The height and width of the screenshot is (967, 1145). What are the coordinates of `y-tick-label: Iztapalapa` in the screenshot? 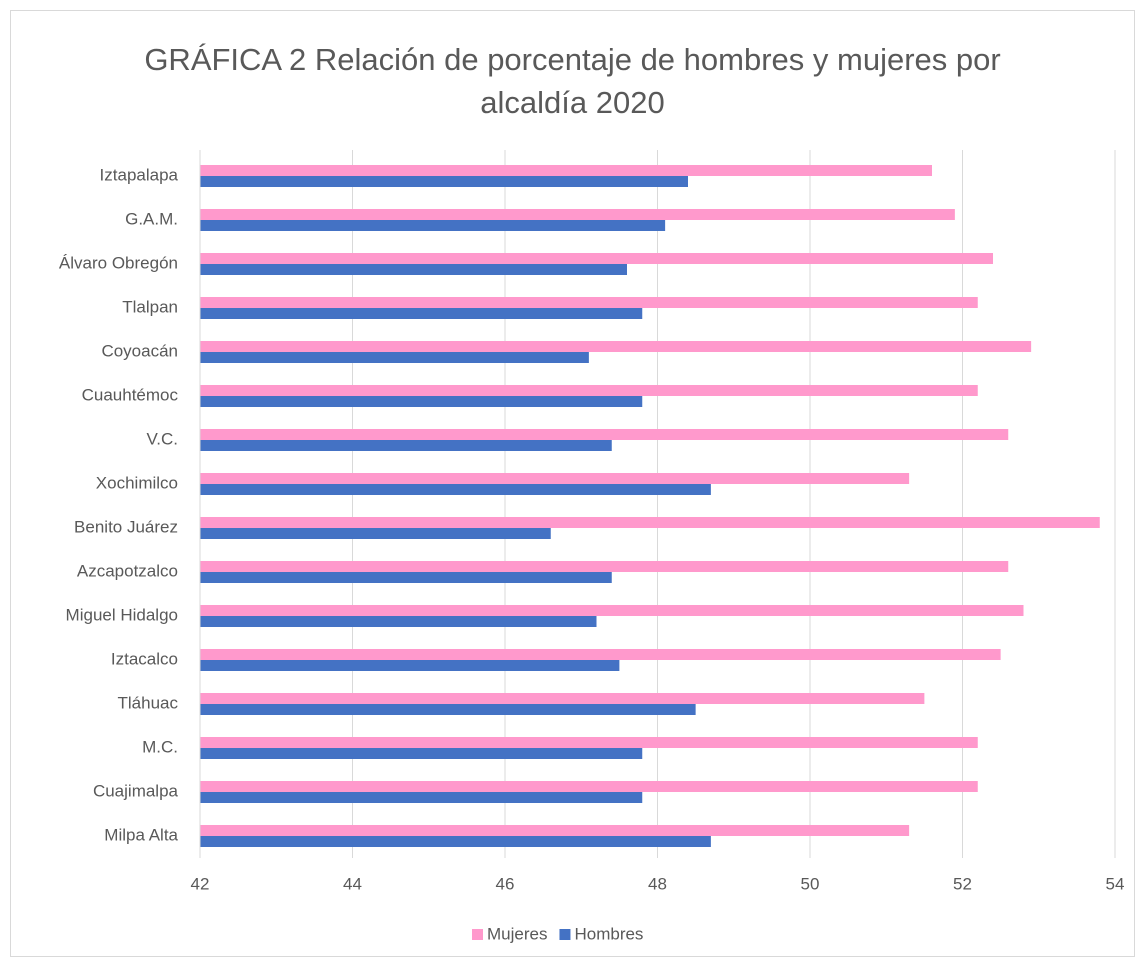 It's located at (139, 174).